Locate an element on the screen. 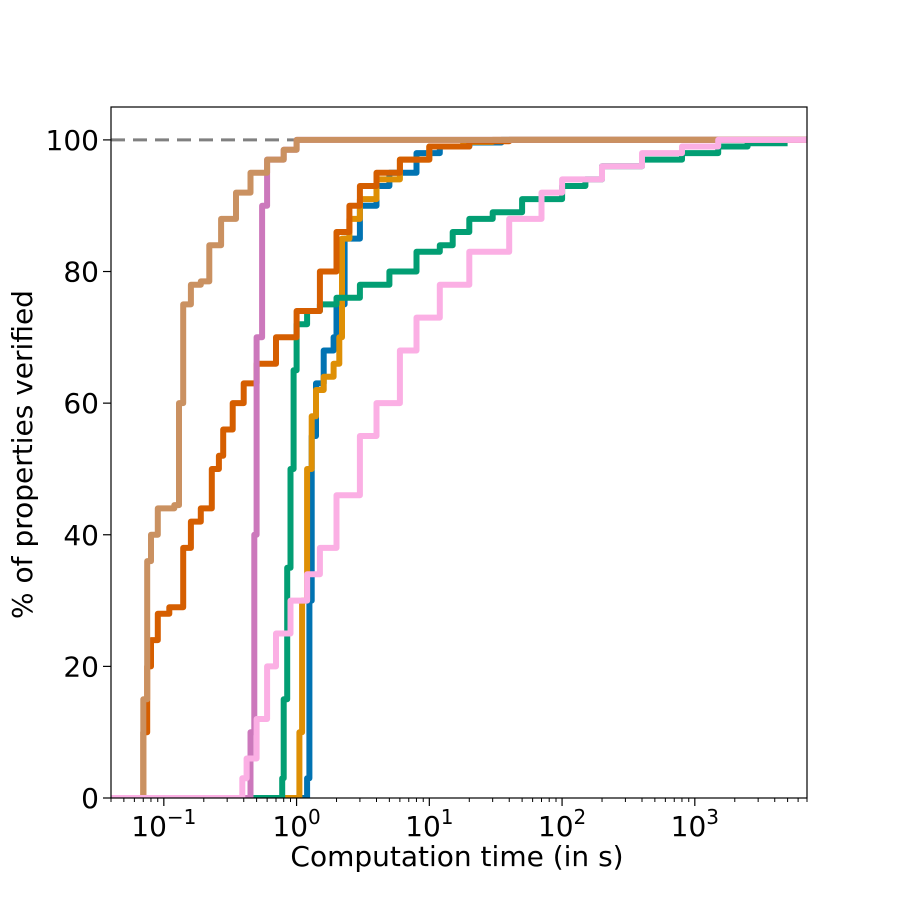  x-tick-label: 10⁻¹ is located at coordinates (163, 824).